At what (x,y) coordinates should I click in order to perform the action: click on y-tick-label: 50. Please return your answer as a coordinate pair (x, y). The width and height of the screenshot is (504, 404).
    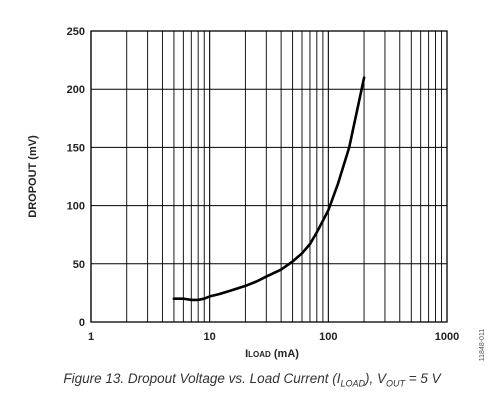
    Looking at the image, I should click on (79, 265).